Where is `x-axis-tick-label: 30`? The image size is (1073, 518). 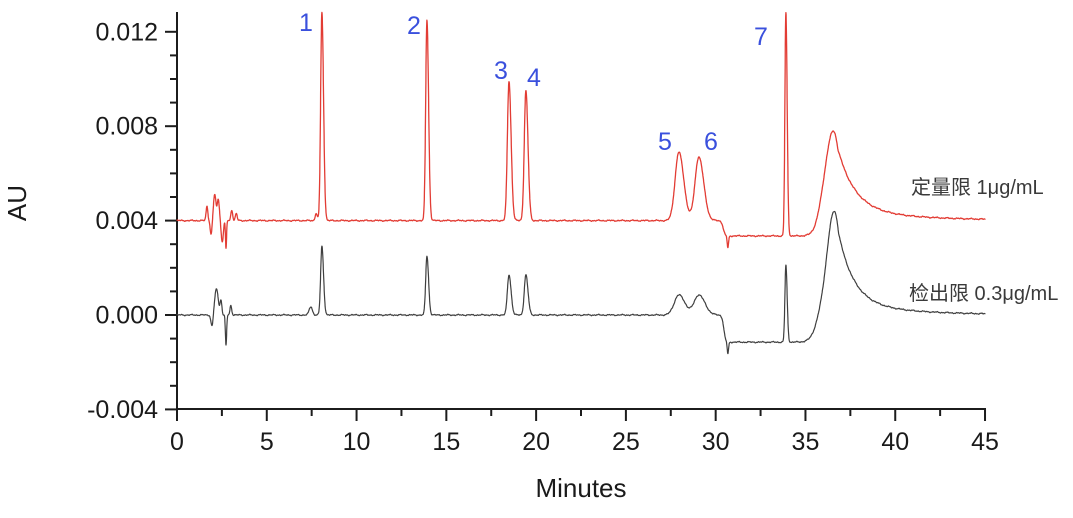 x-axis-tick-label: 30 is located at coordinates (716, 442).